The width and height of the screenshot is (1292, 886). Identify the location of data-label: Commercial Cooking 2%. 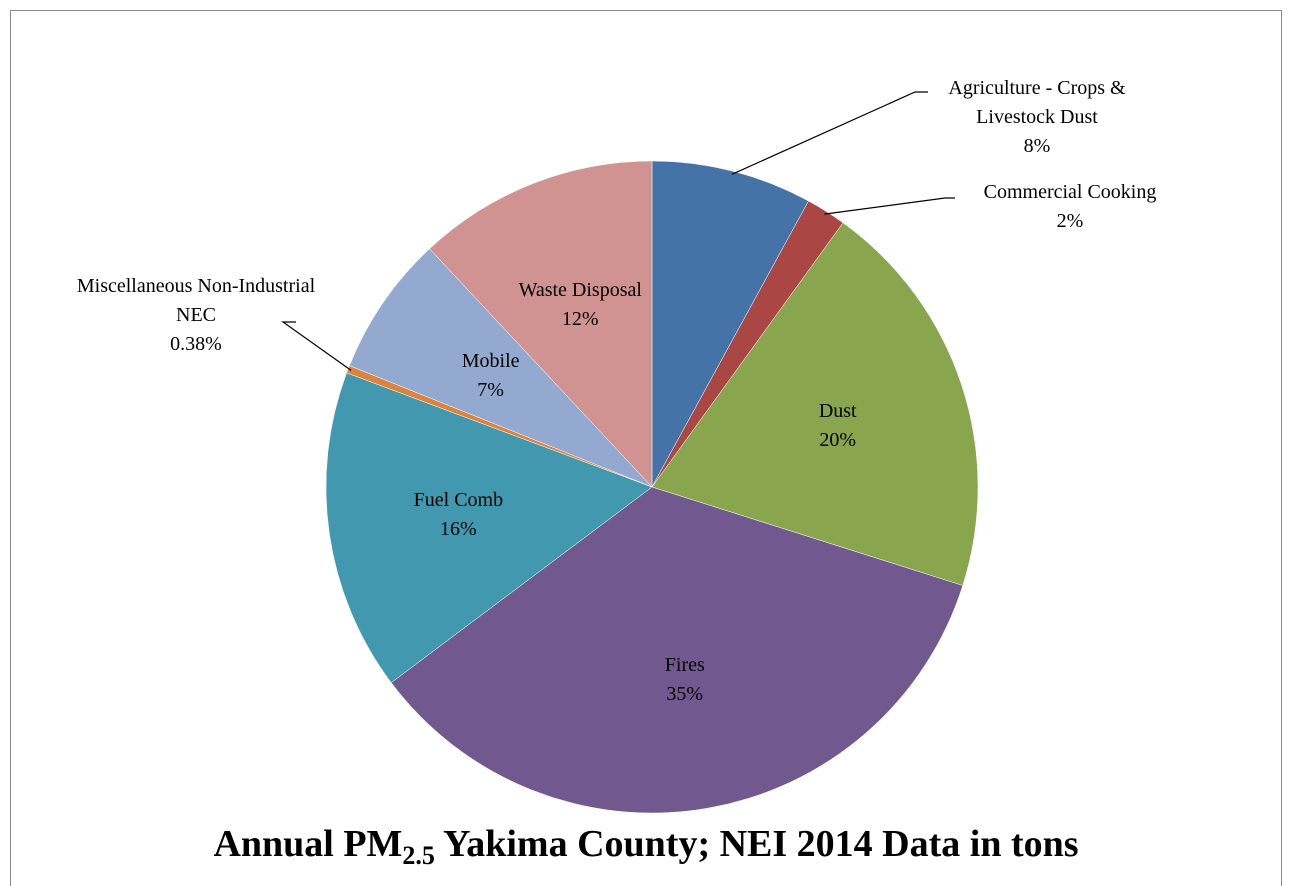
(1070, 207).